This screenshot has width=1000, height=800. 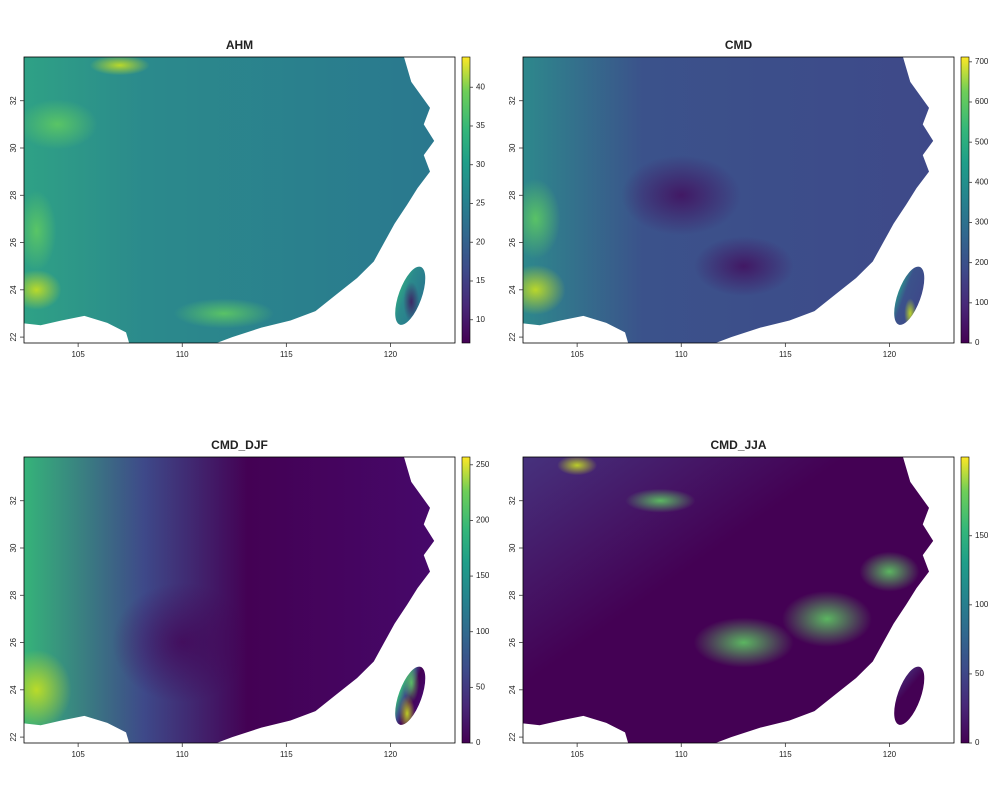 I want to click on panel-title: CMD_DJF, so click(x=239, y=445).